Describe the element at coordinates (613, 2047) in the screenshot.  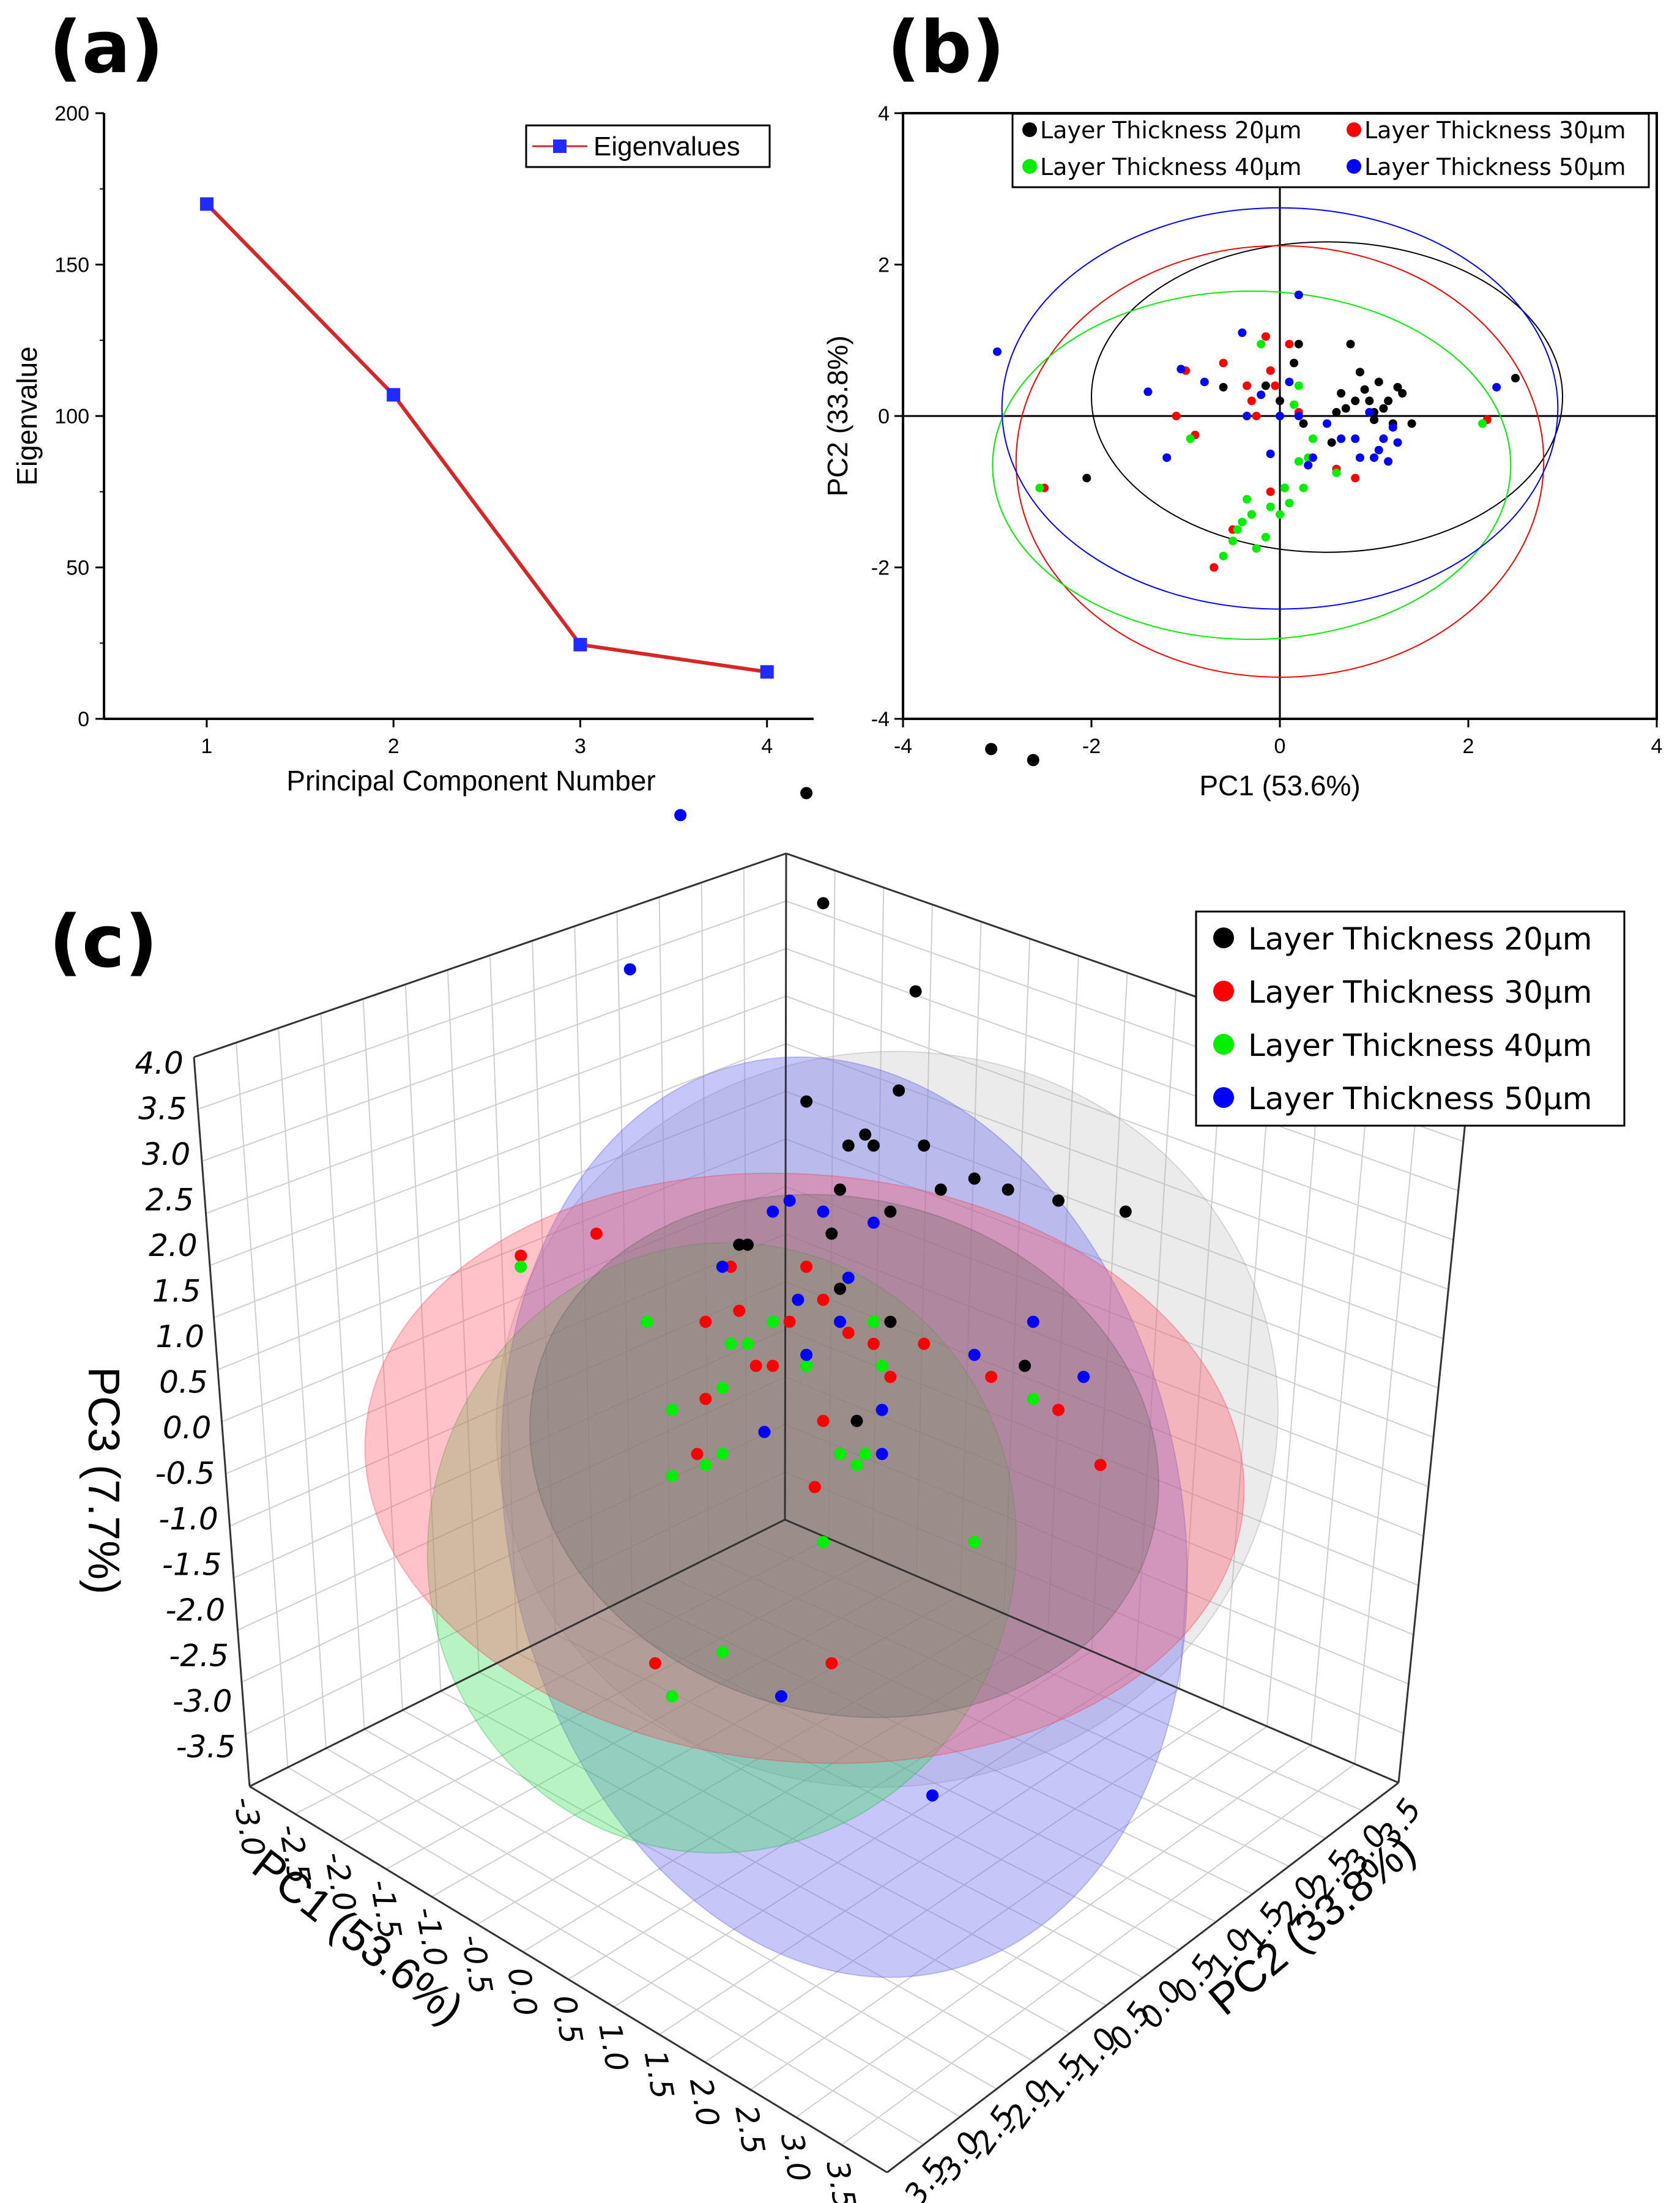
I see `pc1-tick-label: 1.0` at that location.